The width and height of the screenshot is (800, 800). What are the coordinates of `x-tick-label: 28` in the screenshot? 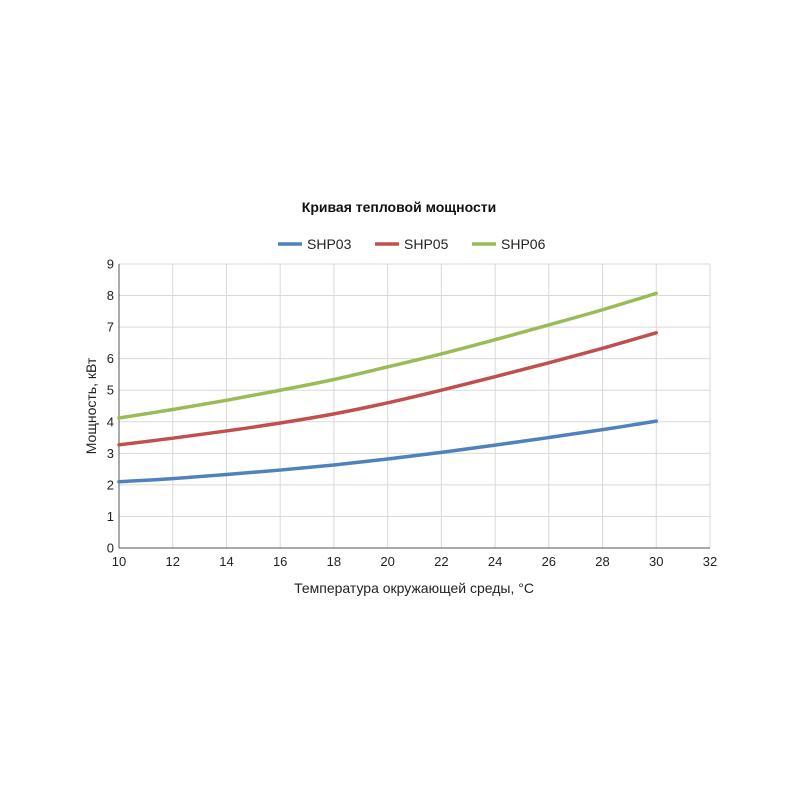 It's located at (602, 561).